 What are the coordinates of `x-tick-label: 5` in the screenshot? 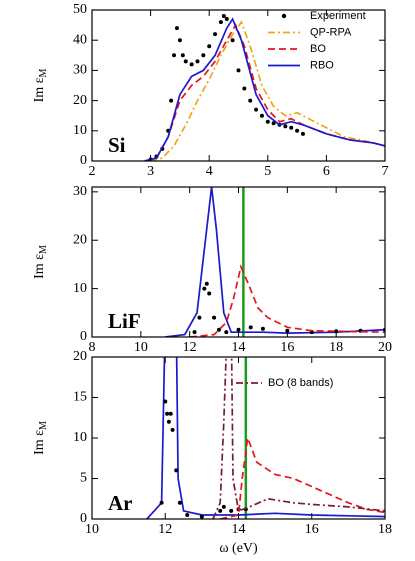 It's located at (267, 171).